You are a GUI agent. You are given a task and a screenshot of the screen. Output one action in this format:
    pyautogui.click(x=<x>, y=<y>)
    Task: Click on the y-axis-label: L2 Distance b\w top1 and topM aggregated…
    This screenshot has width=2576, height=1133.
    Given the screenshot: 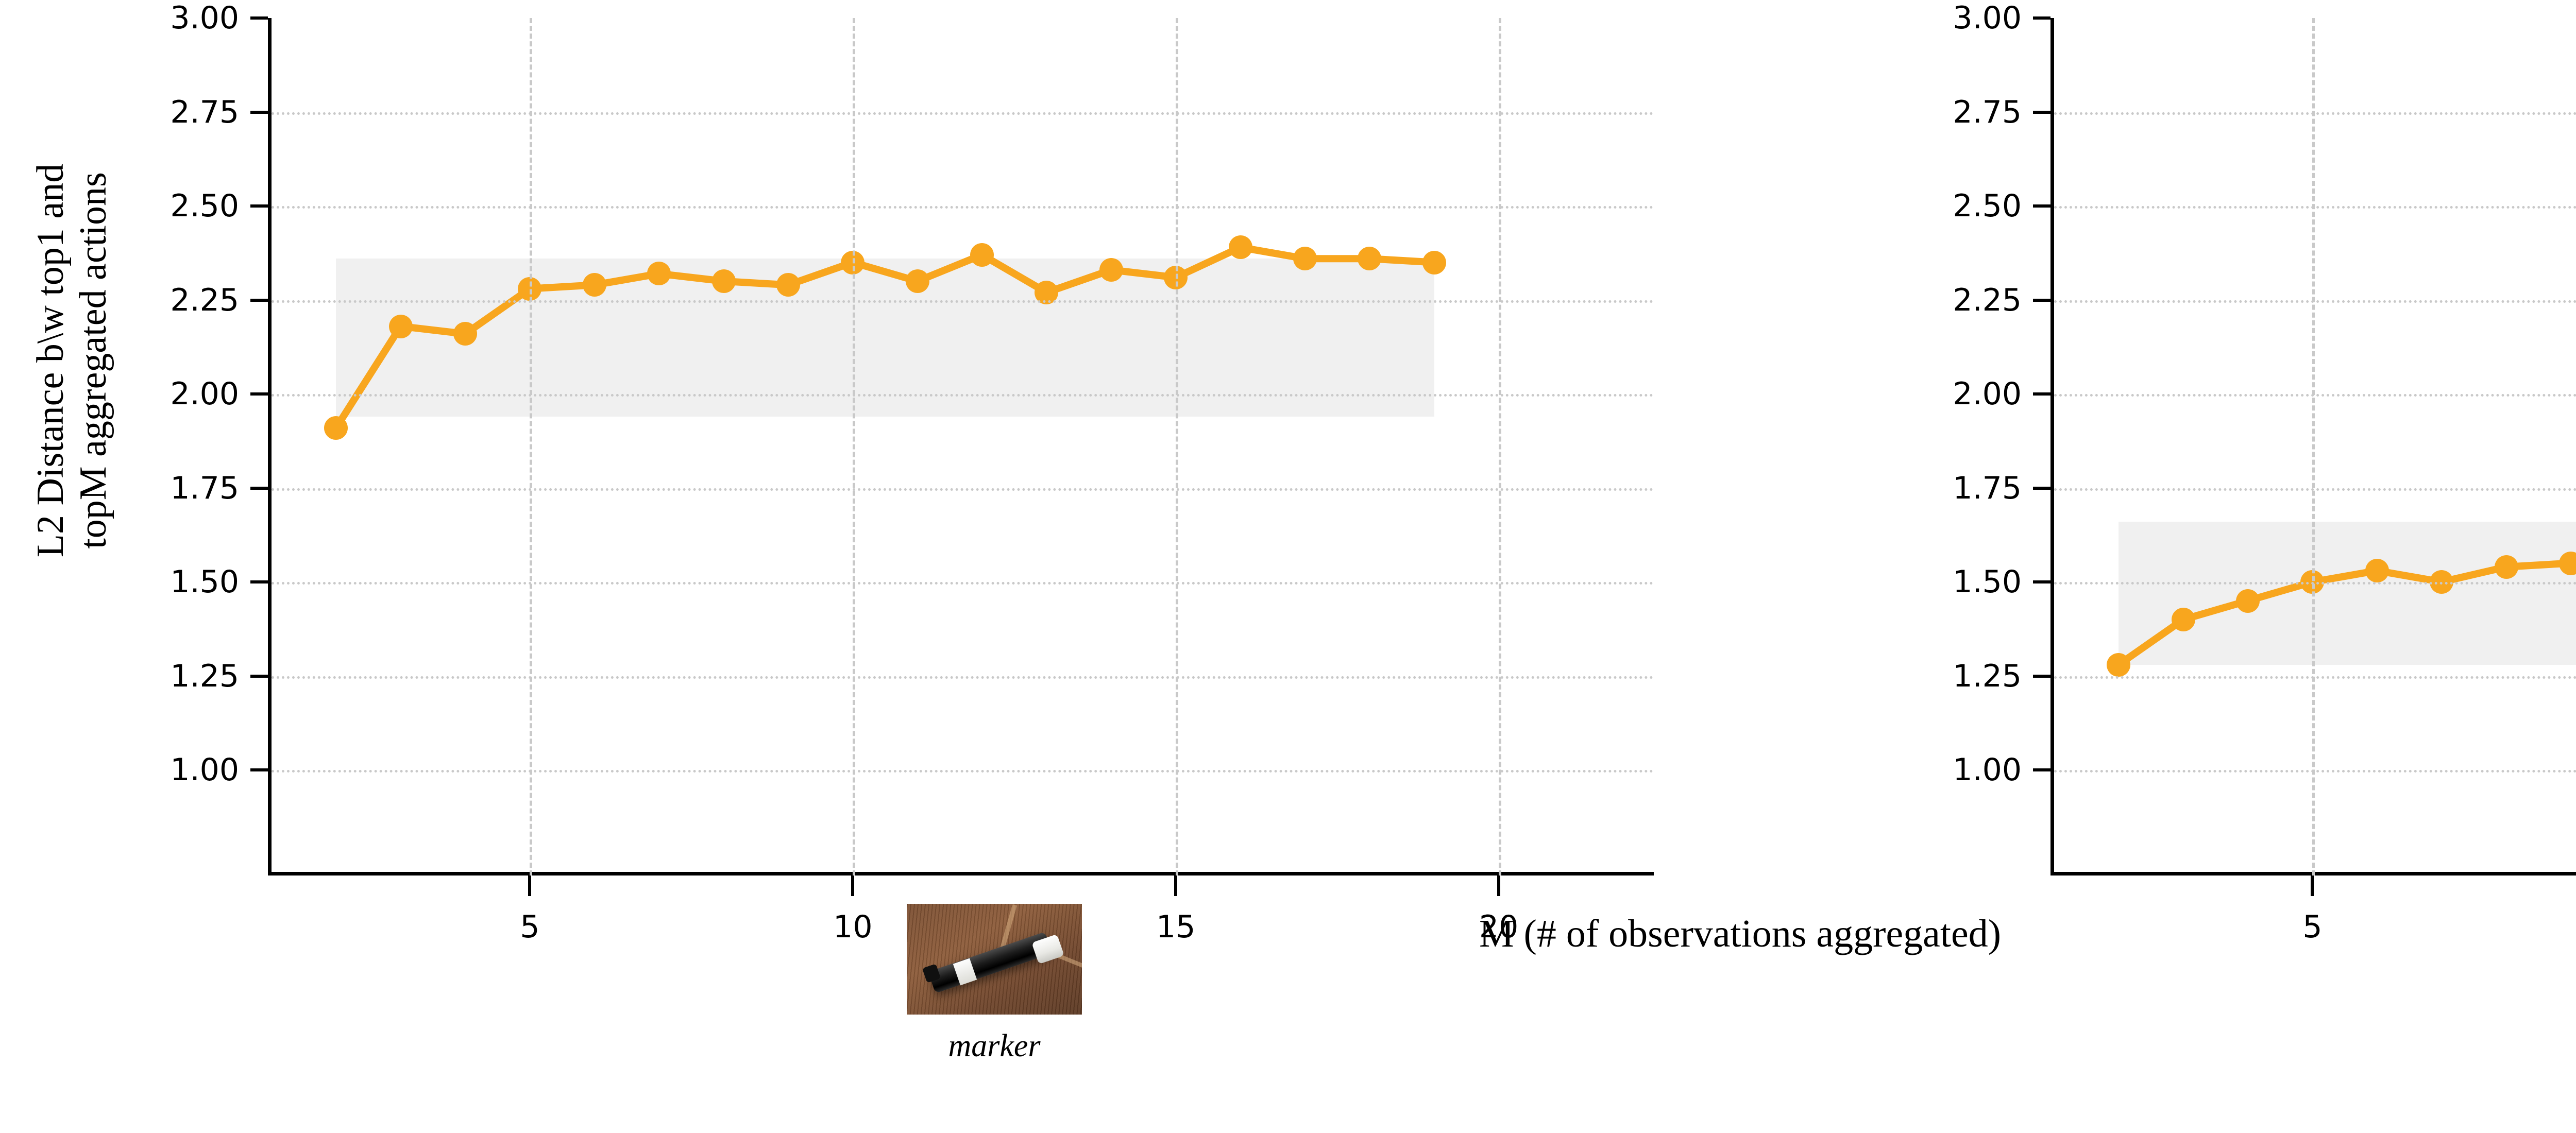 What is the action you would take?
    pyautogui.click(x=71, y=360)
    